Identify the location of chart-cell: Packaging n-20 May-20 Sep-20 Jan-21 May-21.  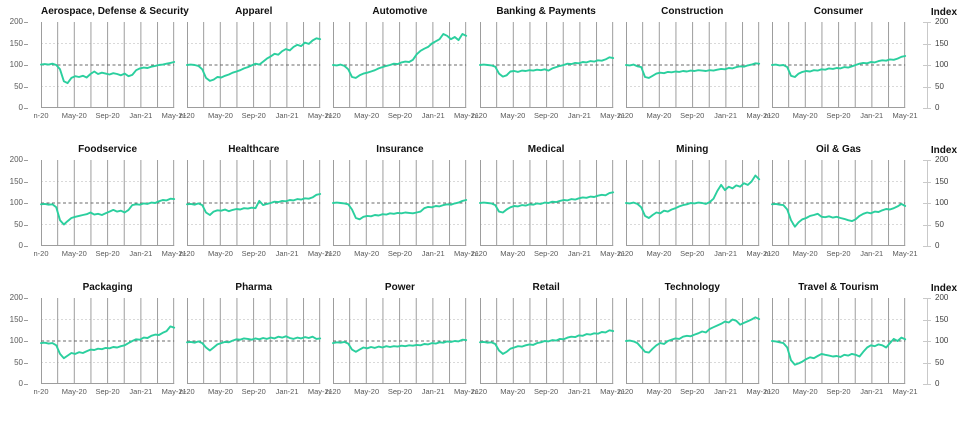
(109, 338).